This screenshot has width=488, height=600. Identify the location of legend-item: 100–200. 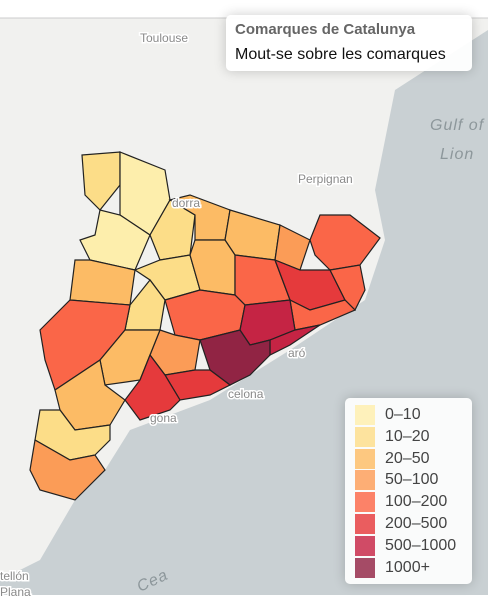
(401, 502).